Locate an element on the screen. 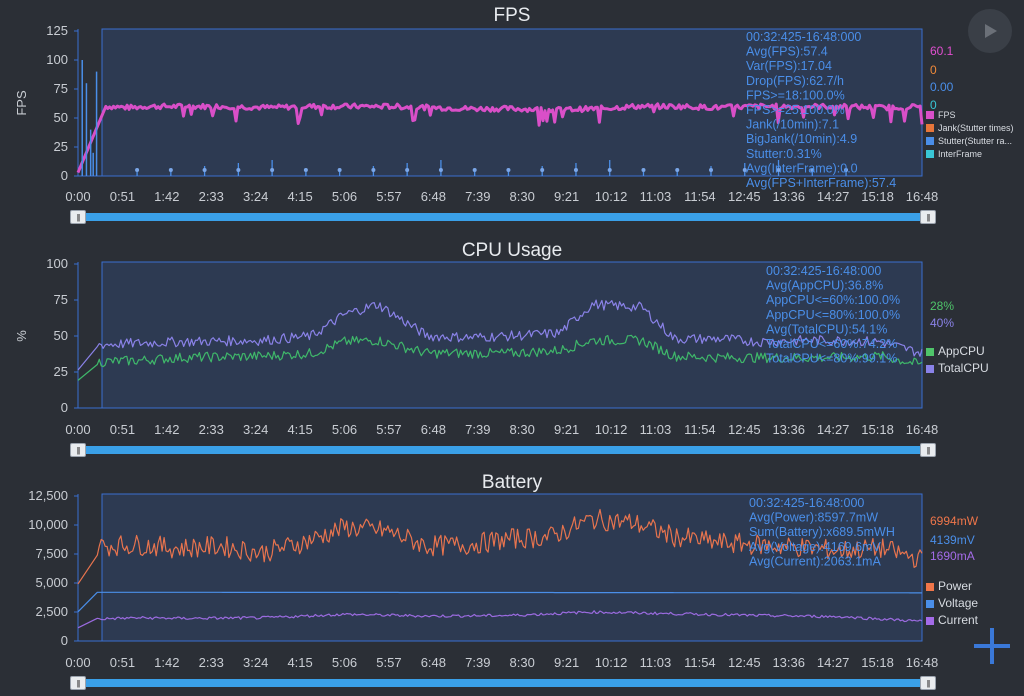 This screenshot has height=696, width=1024. stat-line: AppCPU<=60%:100.0% is located at coordinates (833, 300).